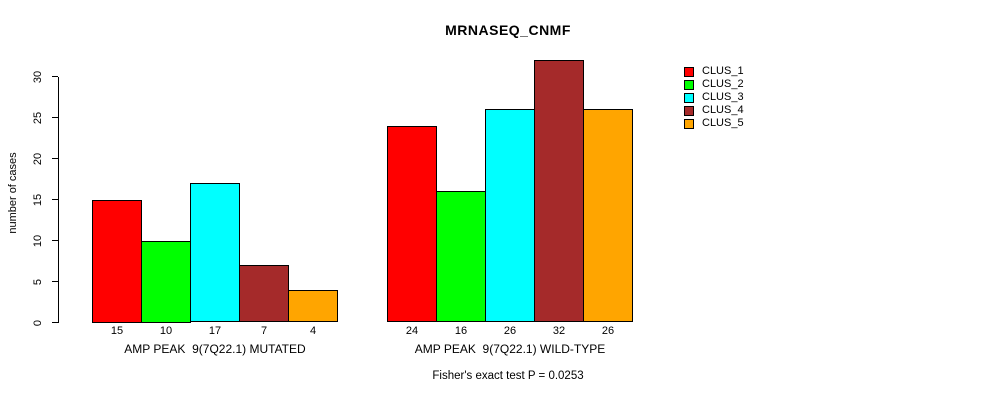 The image size is (990, 400). I want to click on legend-label: CLUS_5, so click(723, 123).